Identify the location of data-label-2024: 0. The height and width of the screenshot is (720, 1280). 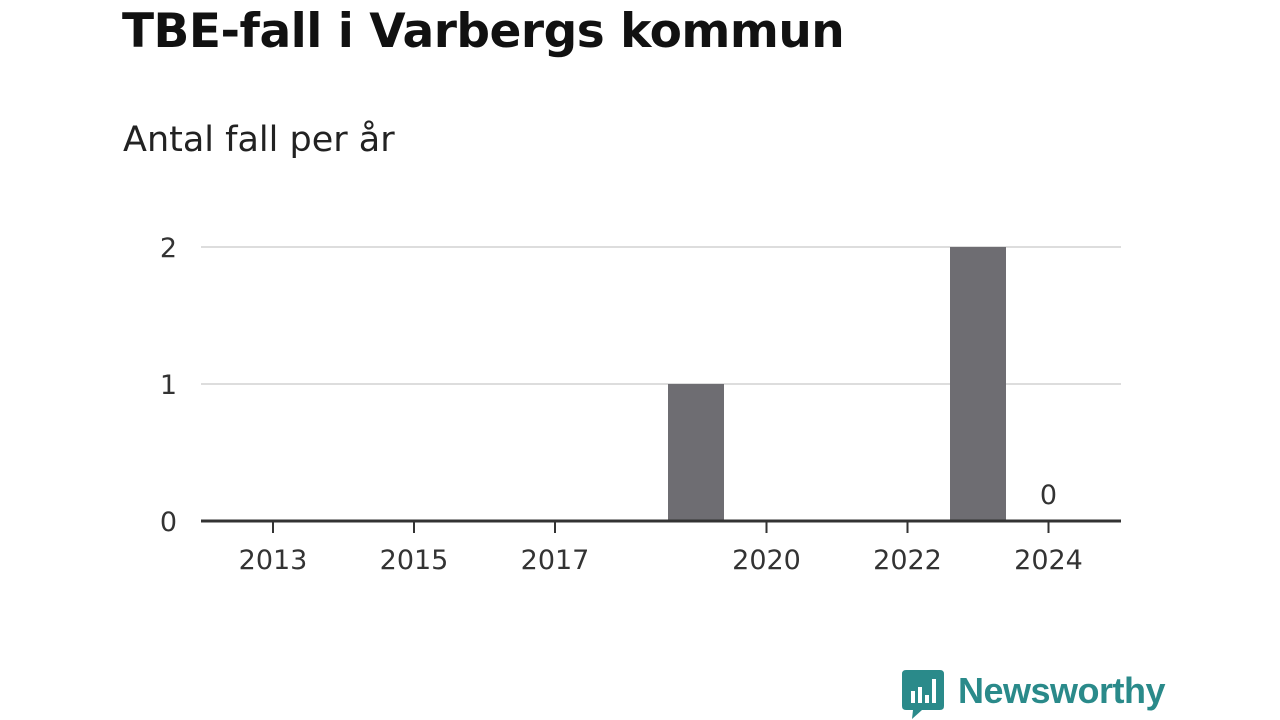
(1048, 495).